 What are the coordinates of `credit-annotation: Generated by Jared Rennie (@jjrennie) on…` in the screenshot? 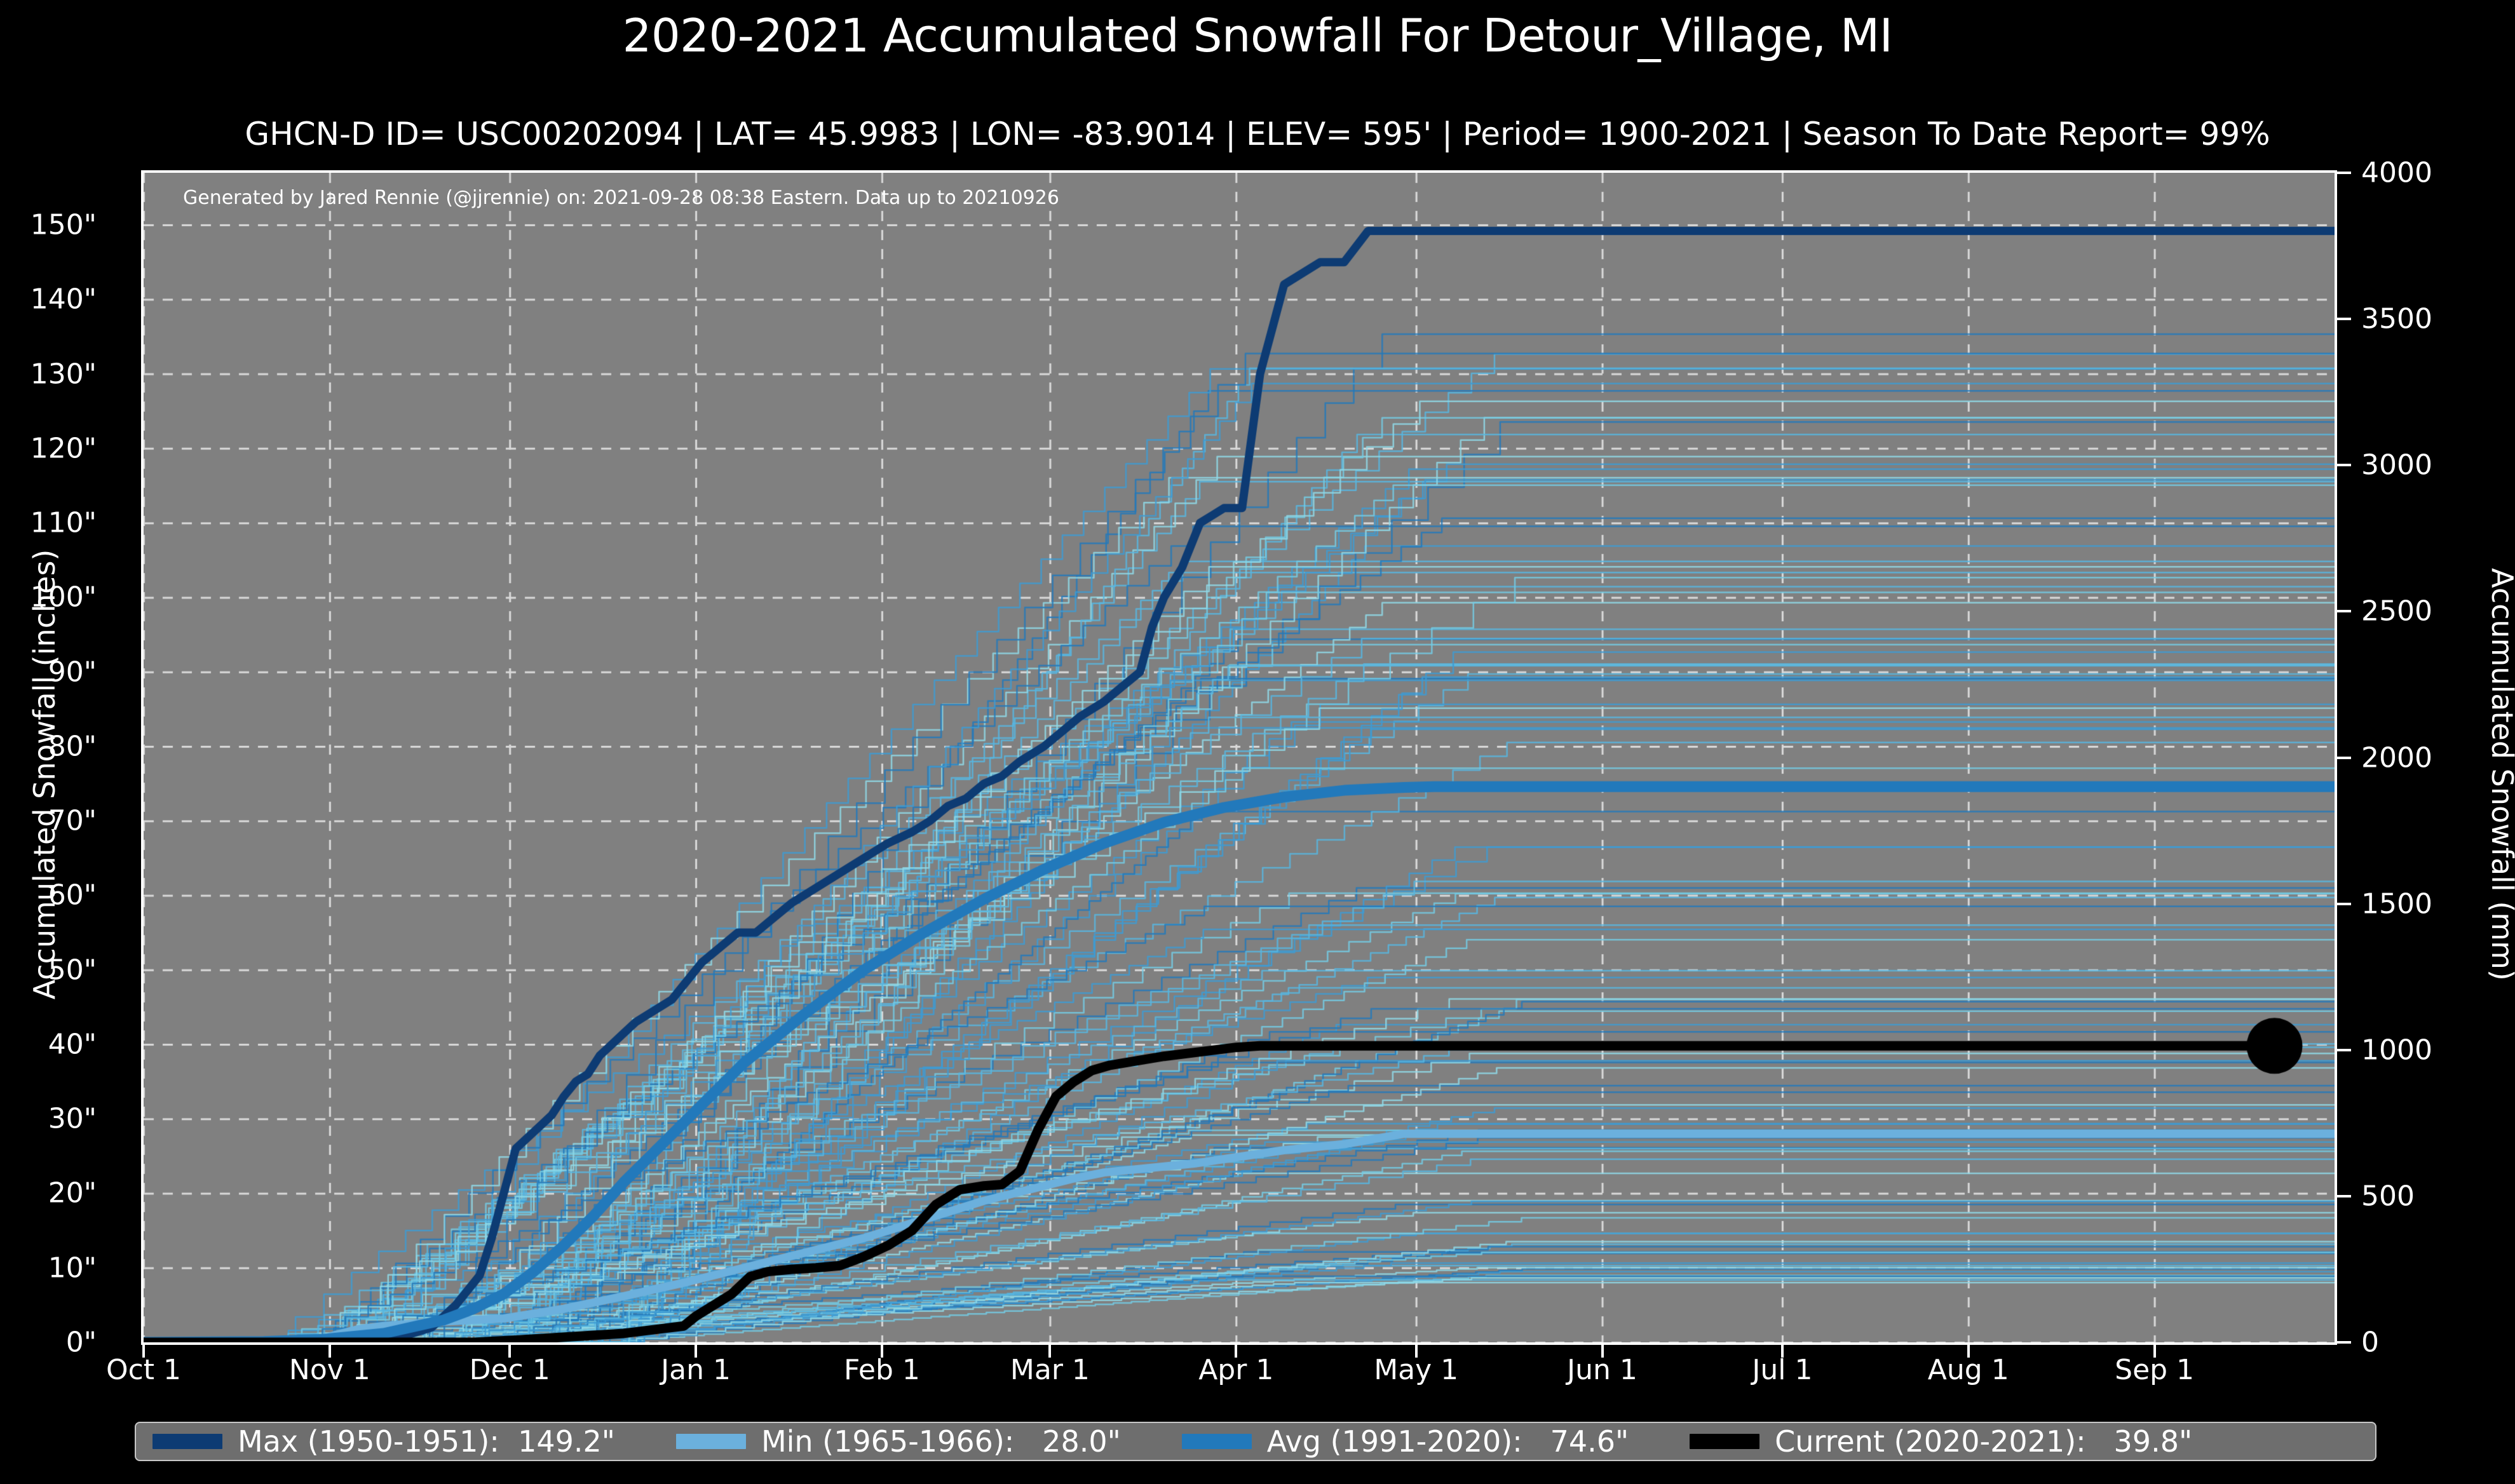 It's located at (621, 198).